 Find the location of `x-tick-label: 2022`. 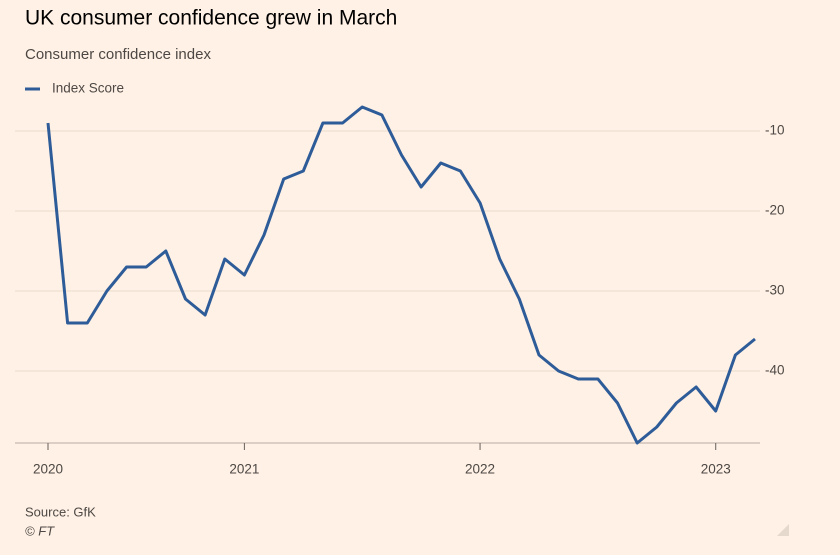

x-tick-label: 2022 is located at coordinates (480, 469).